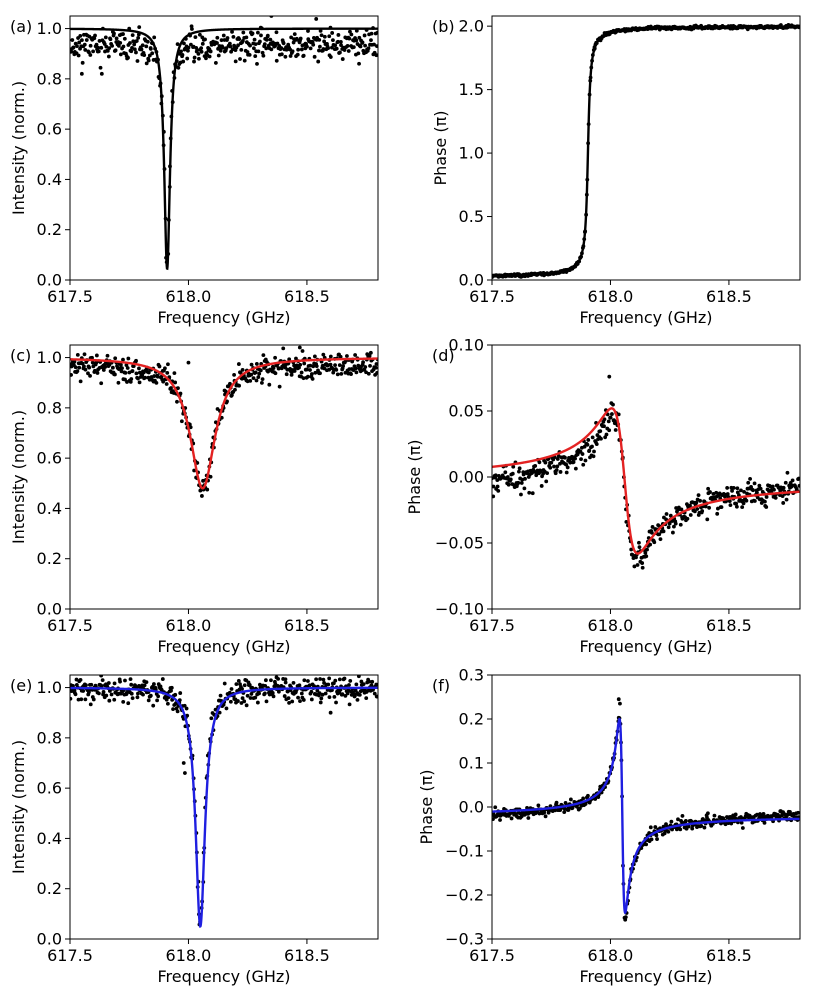 This screenshot has width=830, height=997. Describe the element at coordinates (609, 376) in the screenshot. I see `data-point-outlier` at that location.